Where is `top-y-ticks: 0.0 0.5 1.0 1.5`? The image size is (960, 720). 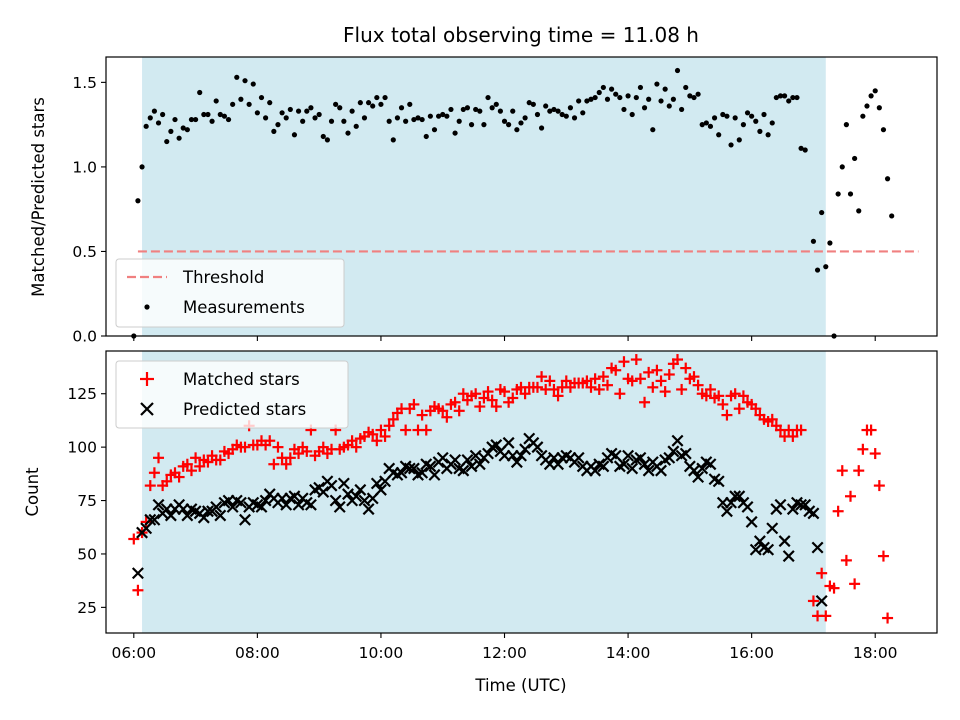
top-y-ticks: 0.0 0.5 1.0 1.5 is located at coordinates (89, 210).